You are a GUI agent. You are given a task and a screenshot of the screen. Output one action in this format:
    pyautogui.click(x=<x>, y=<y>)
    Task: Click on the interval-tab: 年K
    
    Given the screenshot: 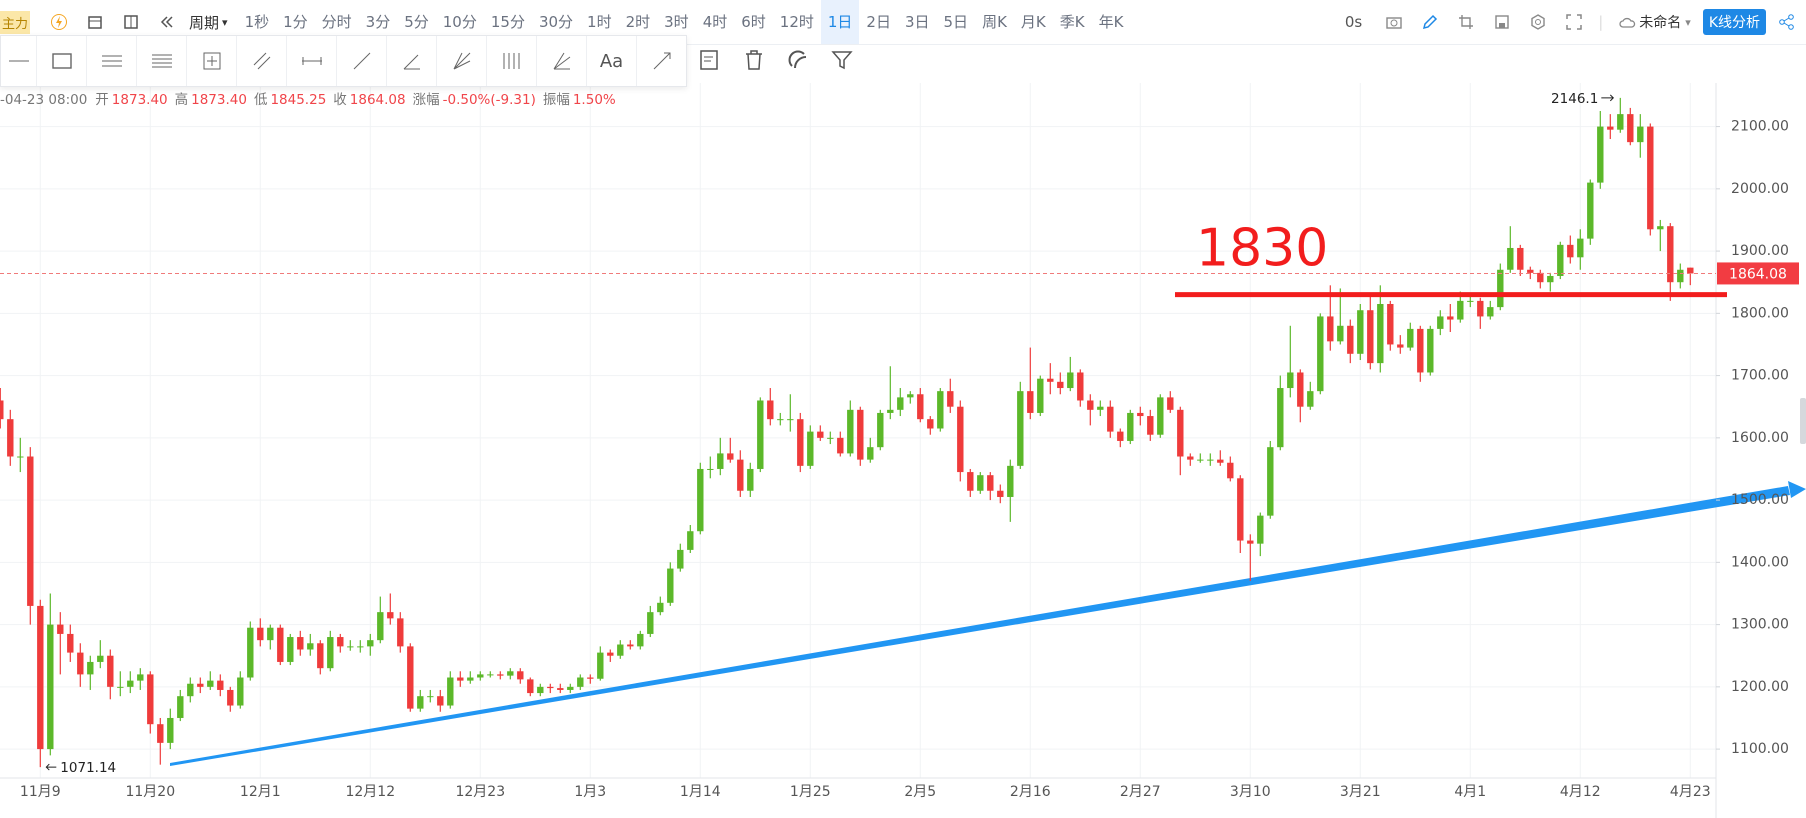 What is the action you would take?
    pyautogui.click(x=1111, y=22)
    